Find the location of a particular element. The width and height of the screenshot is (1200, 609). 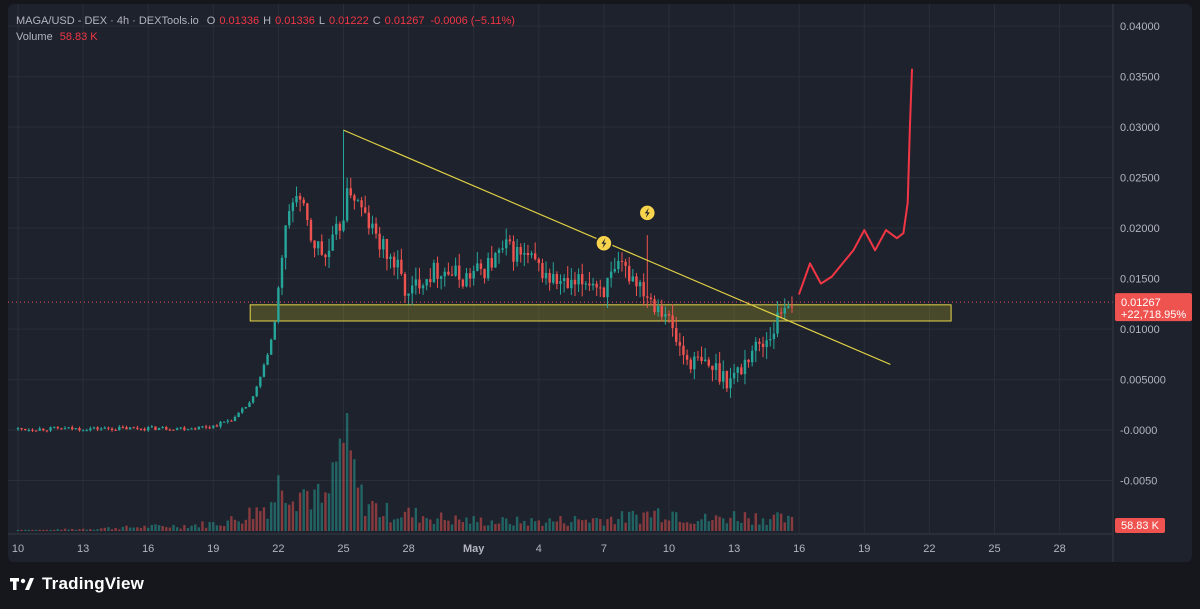

close-value: 0.01267 is located at coordinates (404, 21).